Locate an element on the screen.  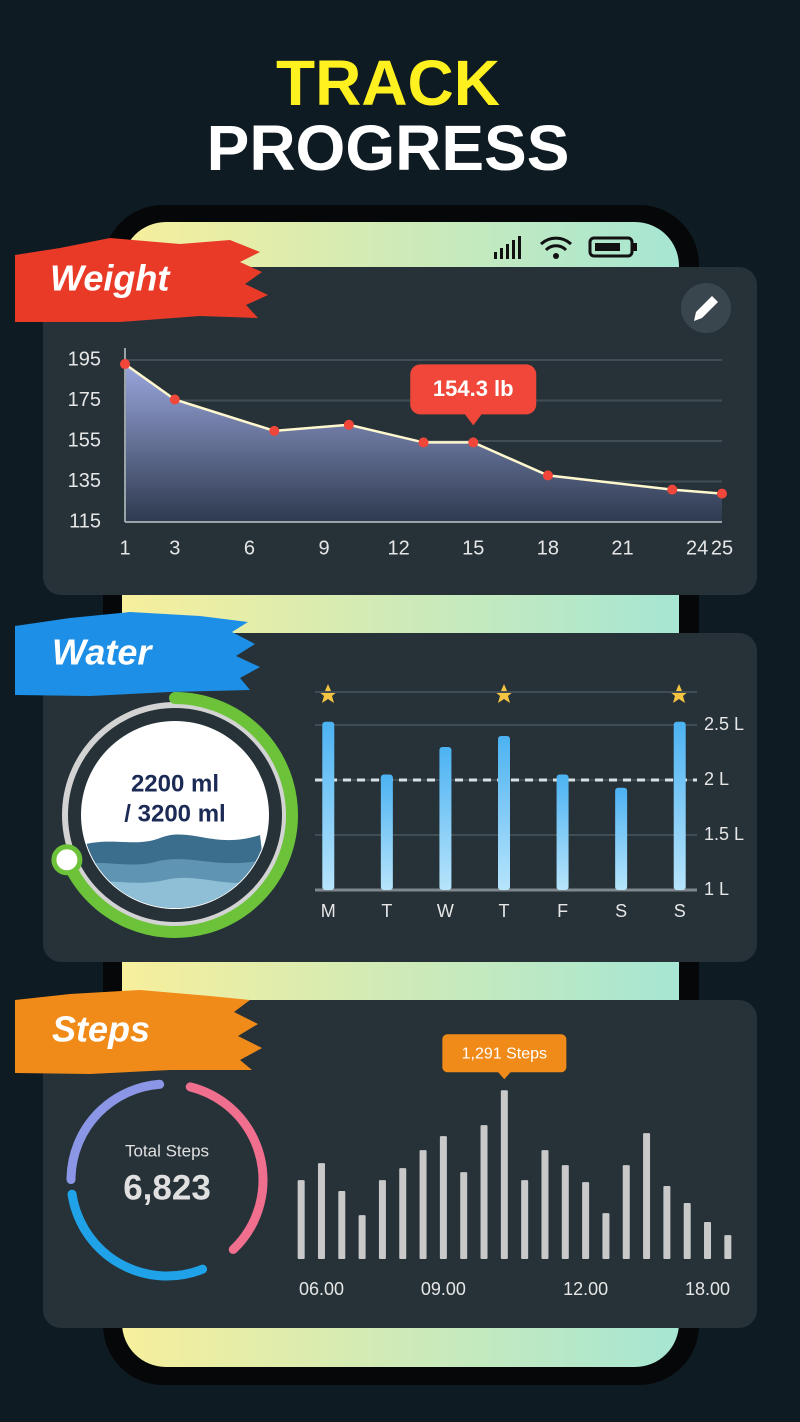
header-line1: TRACK is located at coordinates (388, 83).